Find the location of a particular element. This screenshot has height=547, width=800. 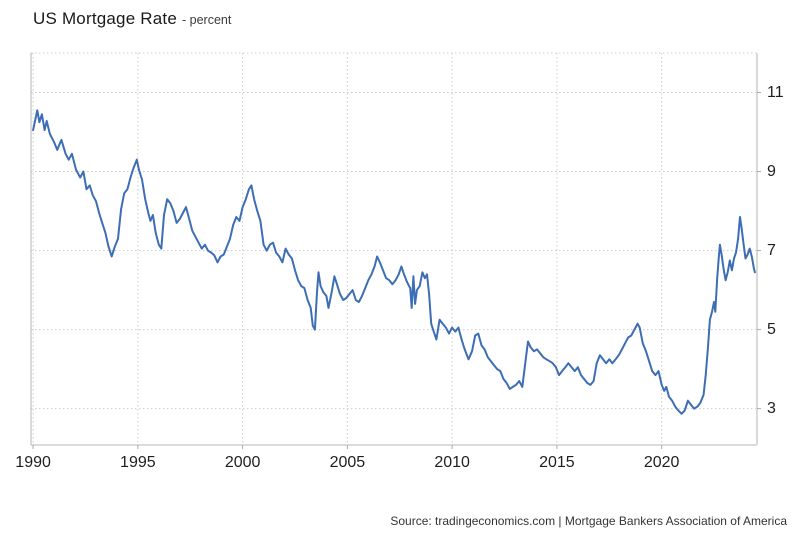

y-axis-label-11: 11 is located at coordinates (775, 92).